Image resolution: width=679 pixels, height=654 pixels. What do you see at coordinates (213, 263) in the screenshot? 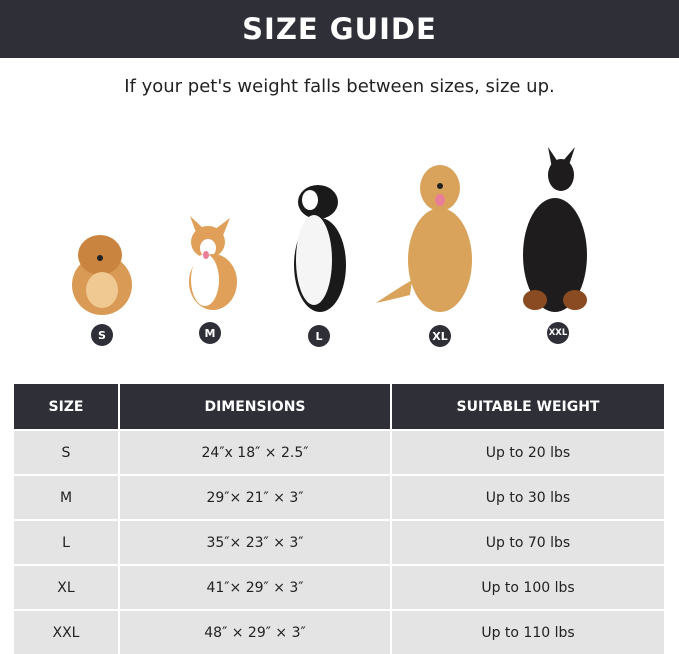
I see `dog-corgi-image` at bounding box center [213, 263].